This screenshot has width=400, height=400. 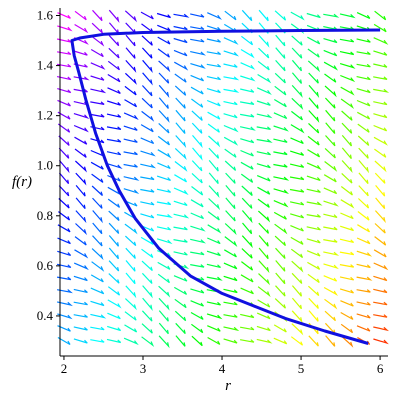 What do you see at coordinates (22, 182) in the screenshot?
I see `y-axis-label: f(r)` at bounding box center [22, 182].